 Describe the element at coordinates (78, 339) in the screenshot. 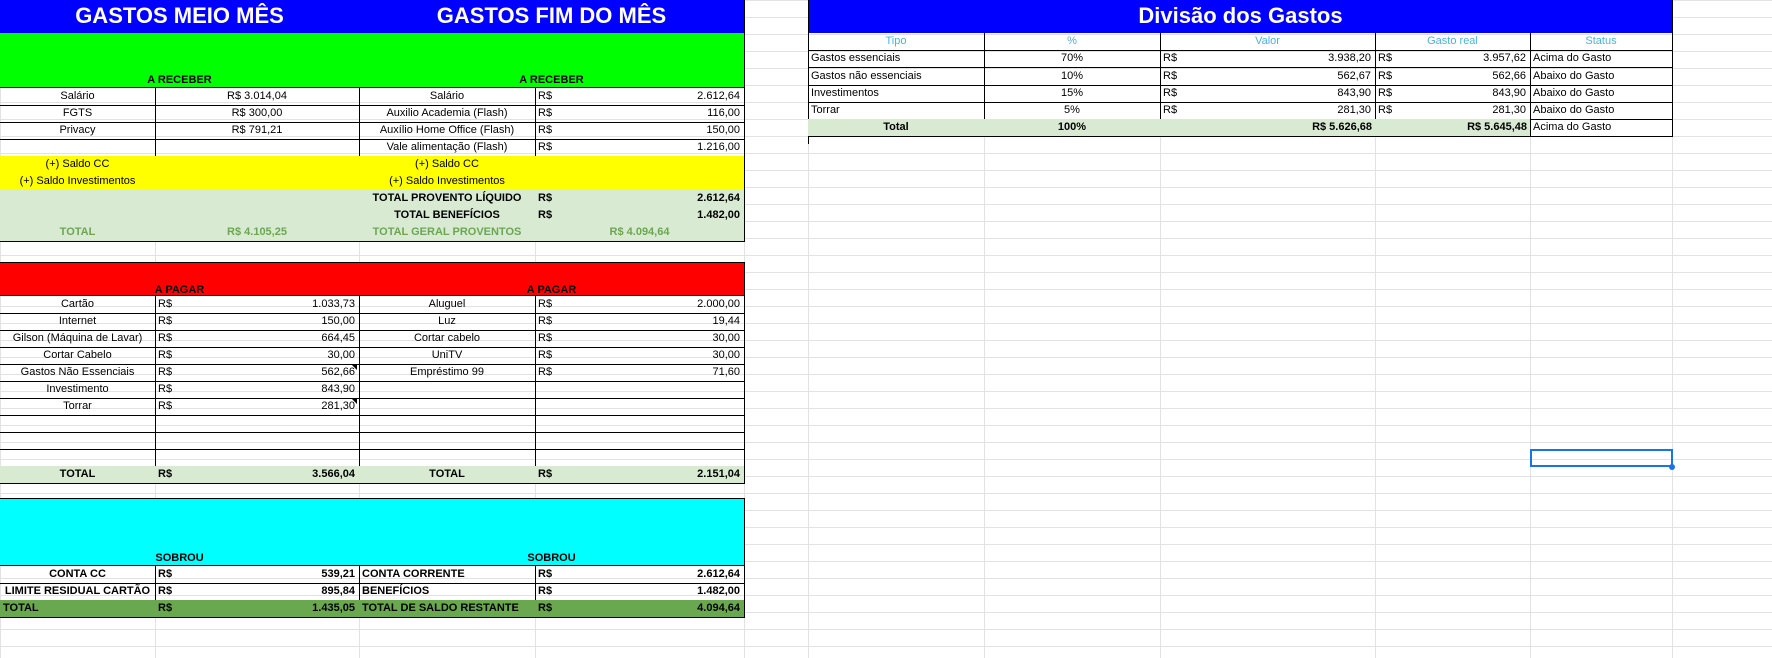

I see `pagar-meio-label: Gilson (Máquina de Lavar)` at that location.